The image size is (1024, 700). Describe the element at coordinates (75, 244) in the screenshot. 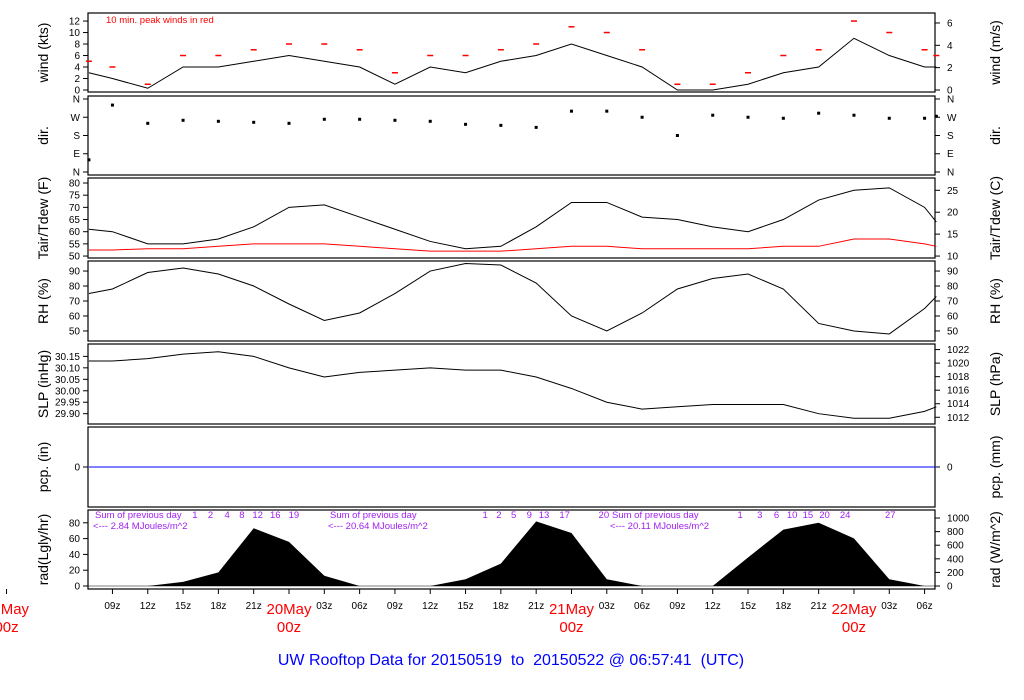

I see `temp-left-tick-label: 55` at that location.